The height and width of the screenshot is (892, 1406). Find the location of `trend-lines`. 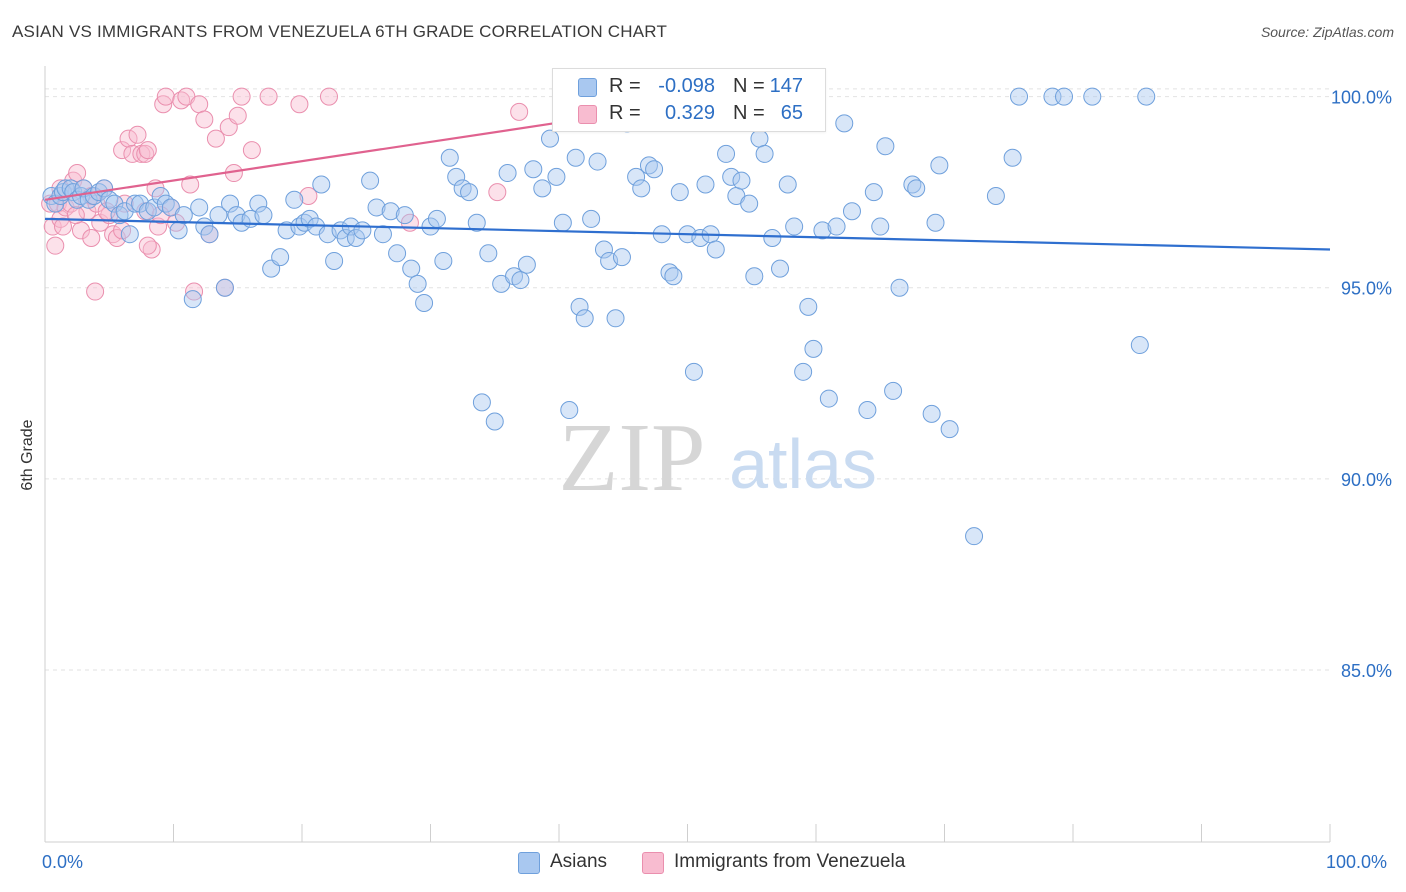

trend-lines is located at coordinates (687, 186).